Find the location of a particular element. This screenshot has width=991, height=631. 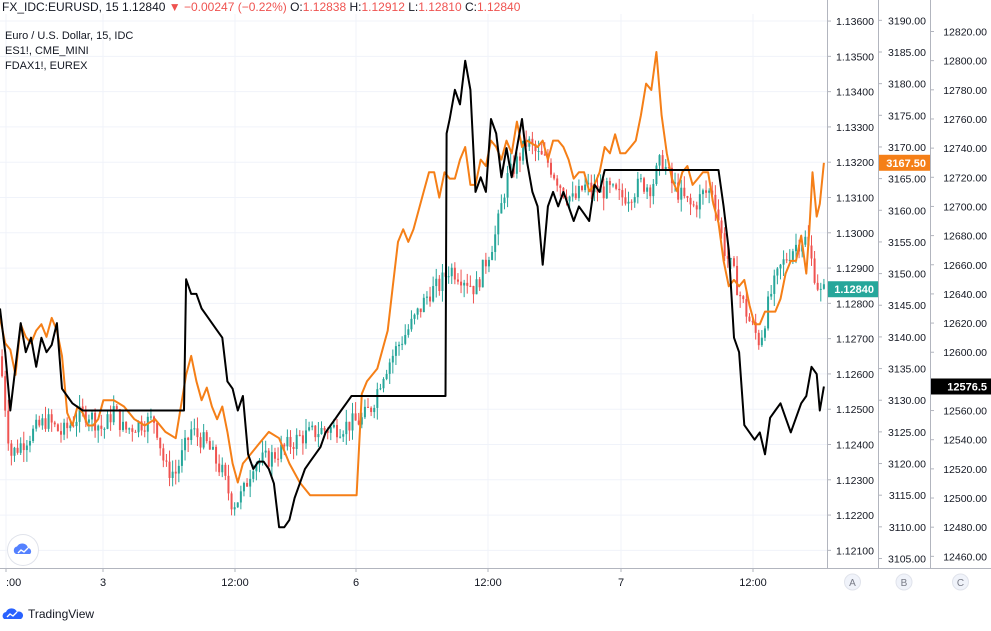

time-axis is located at coordinates (495, 581).